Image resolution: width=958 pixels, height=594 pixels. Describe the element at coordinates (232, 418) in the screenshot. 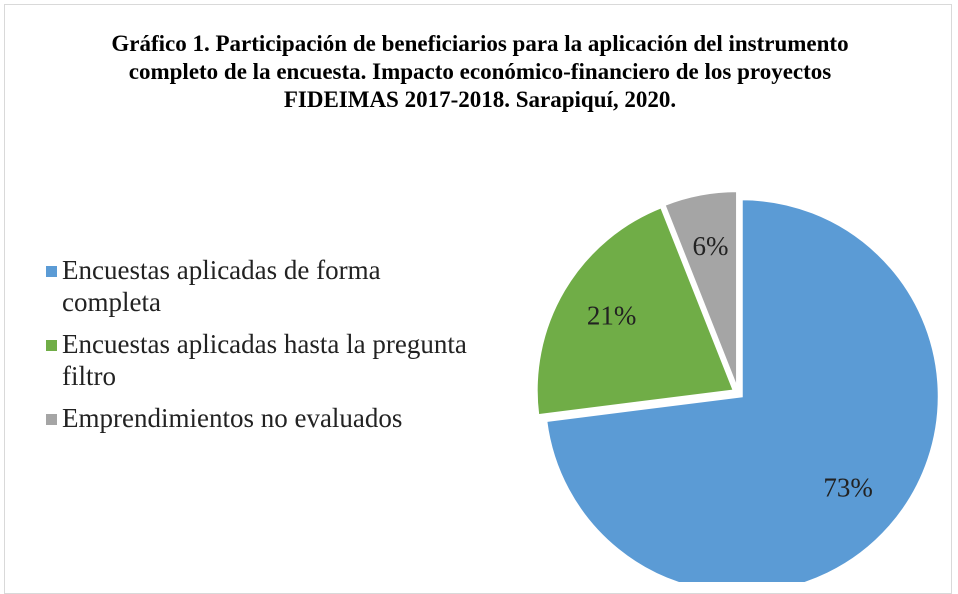

I see `legend-label: Emprendimientos no evaluados` at that location.